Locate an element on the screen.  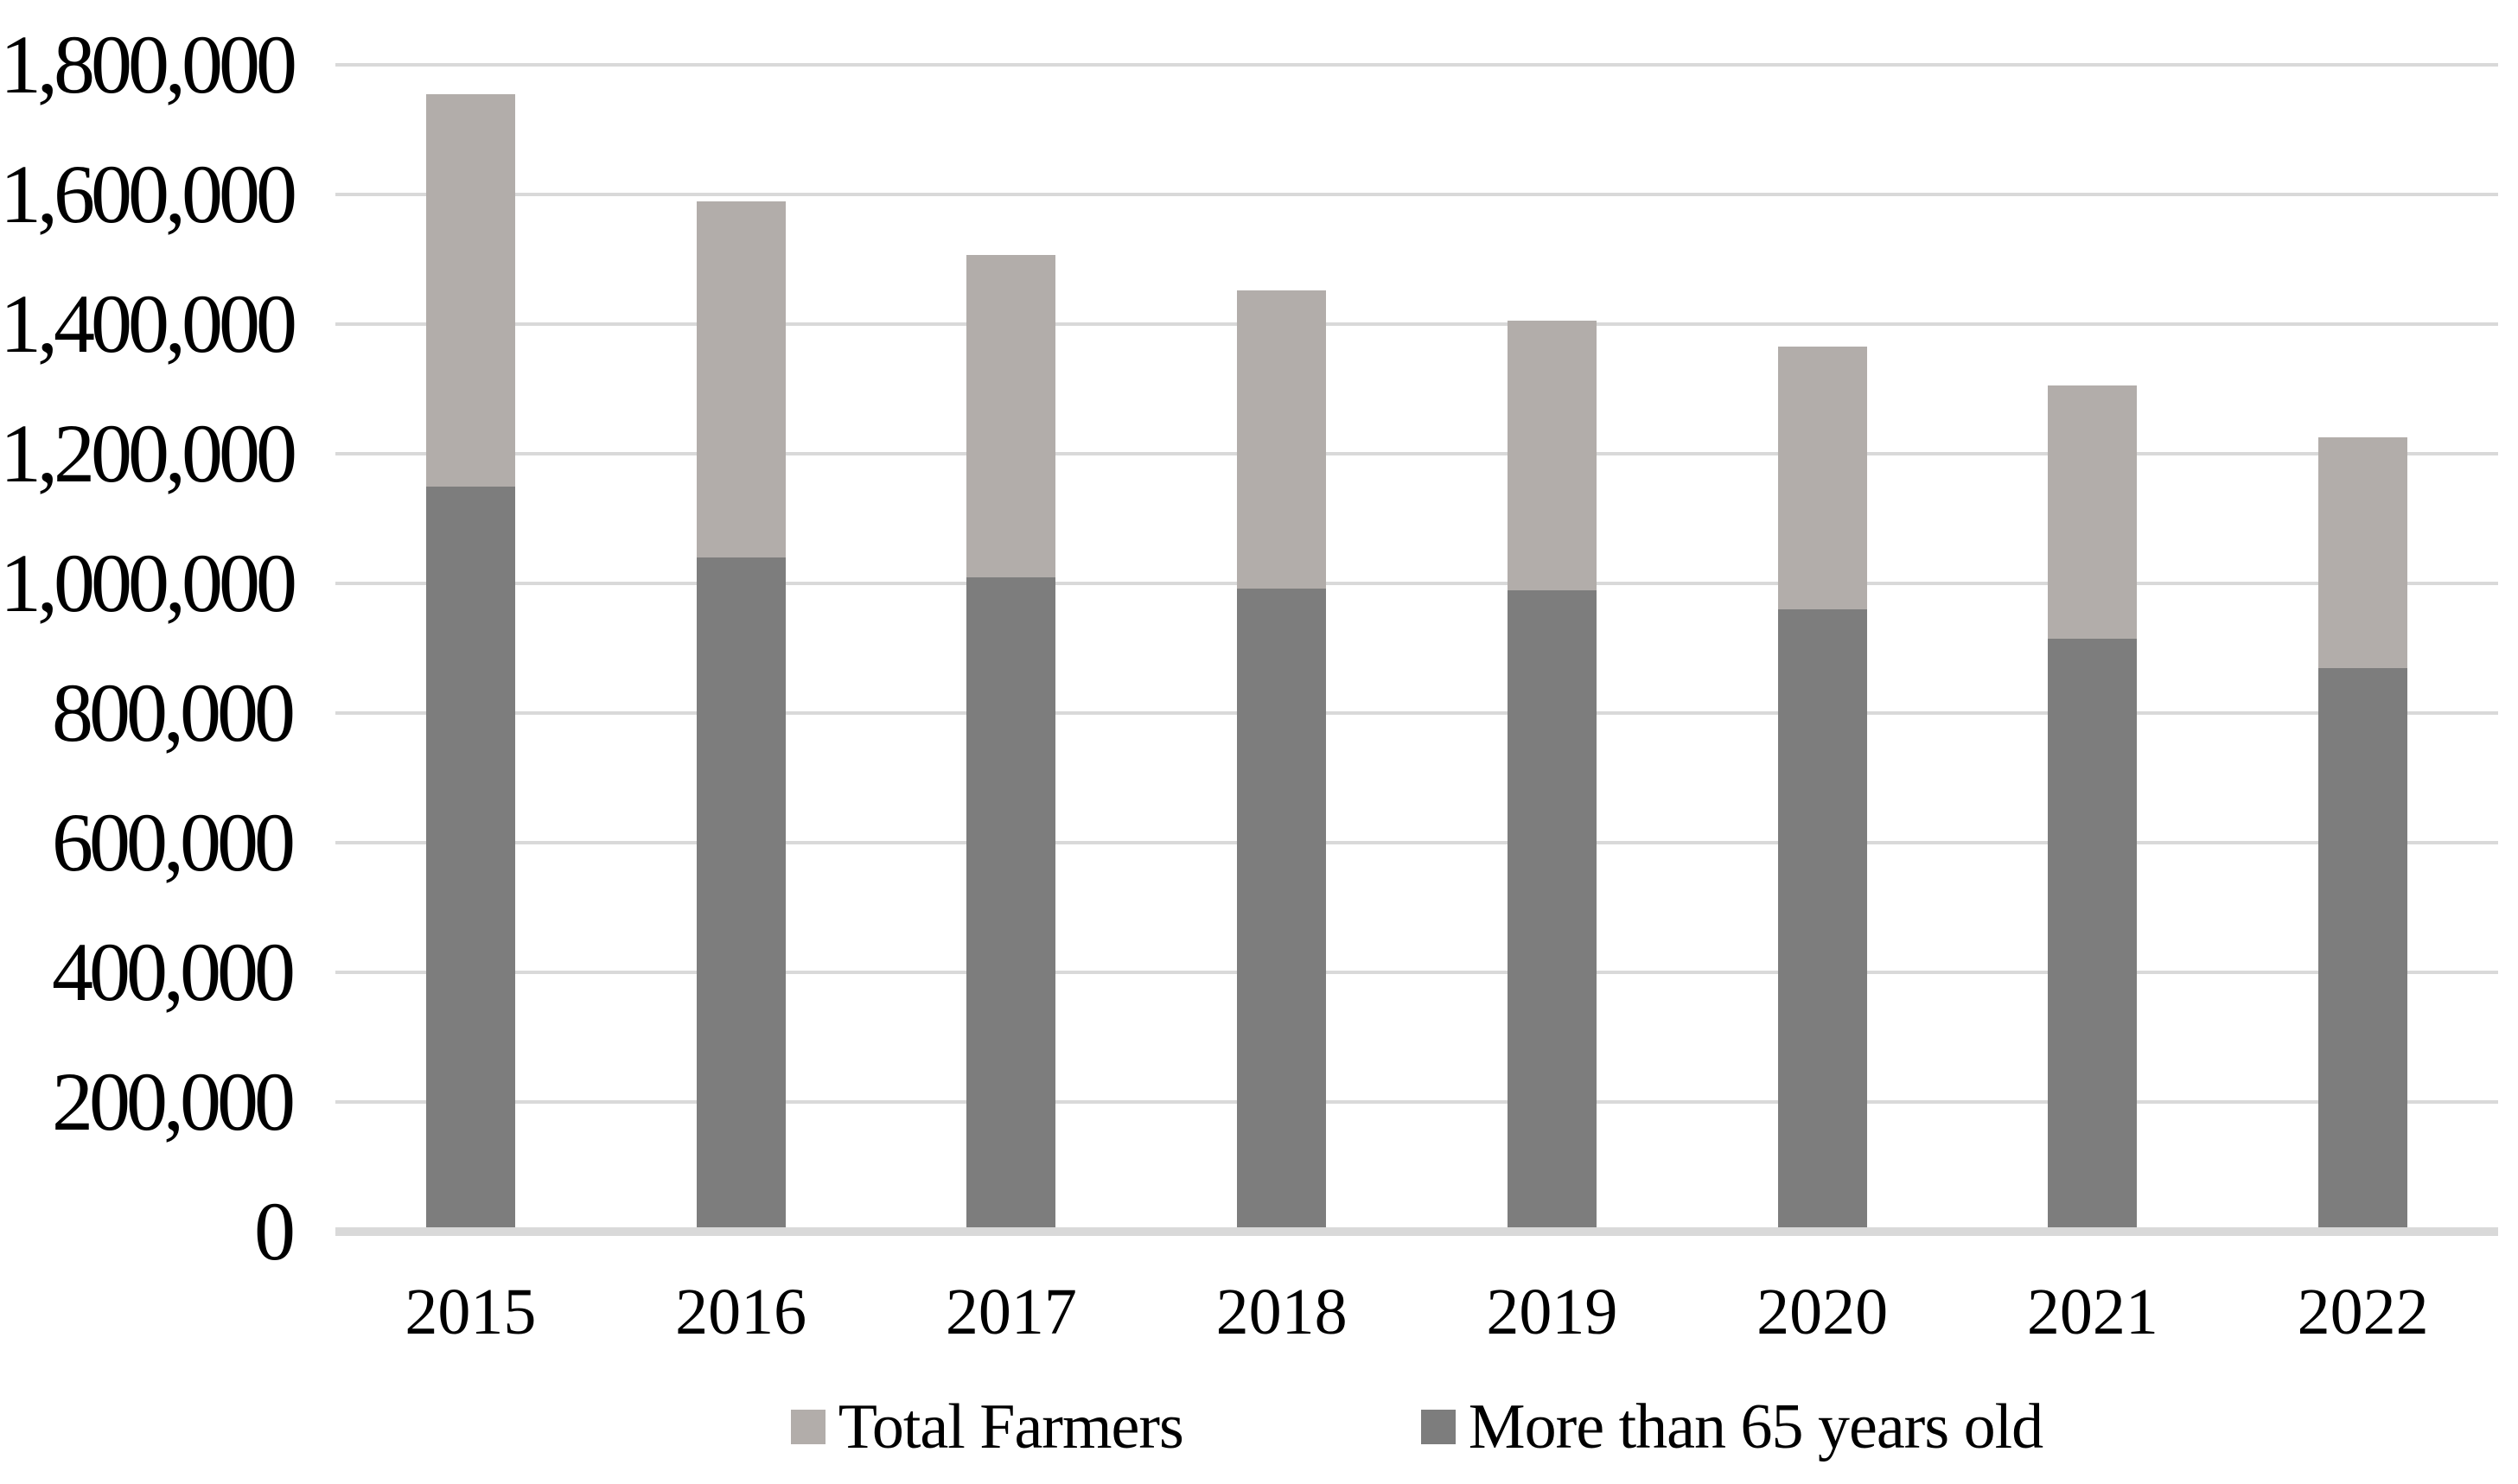
legend-item-more-than-65: More than 65 years old is located at coordinates (1731, 1427).